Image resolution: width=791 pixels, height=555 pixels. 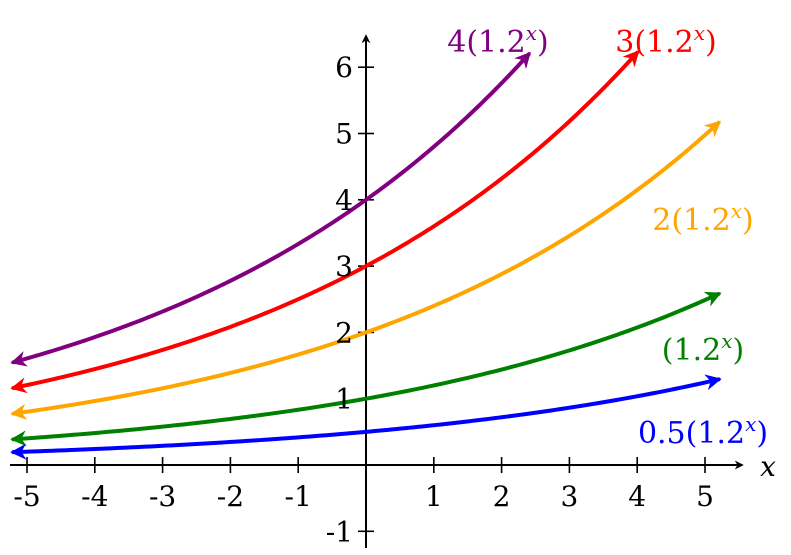 What do you see at coordinates (691, 433) in the screenshot?
I see `series-label-base: 0.5(1.2` at bounding box center [691, 433].